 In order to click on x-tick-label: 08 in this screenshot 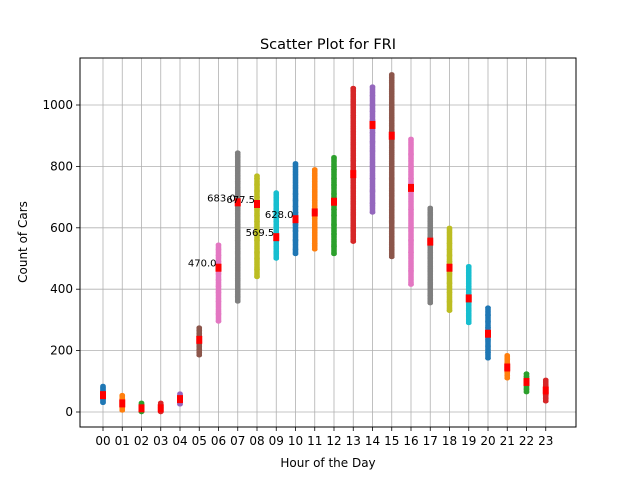, I will do `click(256, 441)`.